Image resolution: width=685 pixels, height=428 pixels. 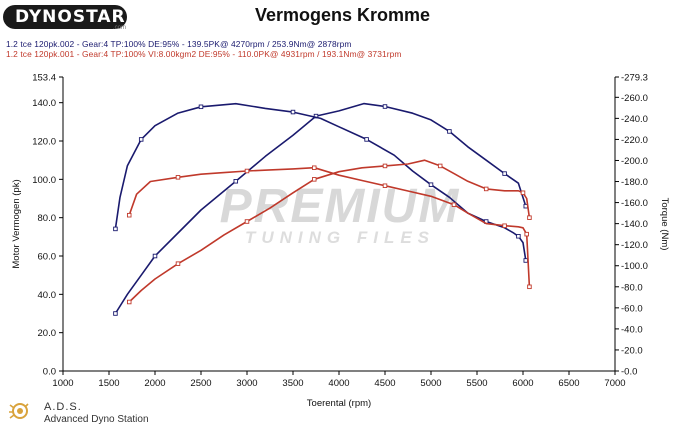 I want to click on y2-tick-label: -100.0, so click(x=634, y=266).